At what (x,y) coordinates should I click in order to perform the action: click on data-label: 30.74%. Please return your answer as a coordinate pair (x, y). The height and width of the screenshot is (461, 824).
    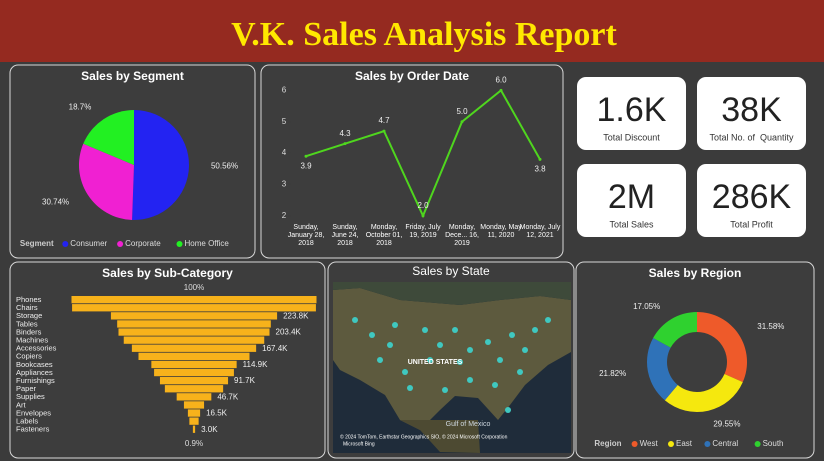
    Looking at the image, I should click on (55, 201).